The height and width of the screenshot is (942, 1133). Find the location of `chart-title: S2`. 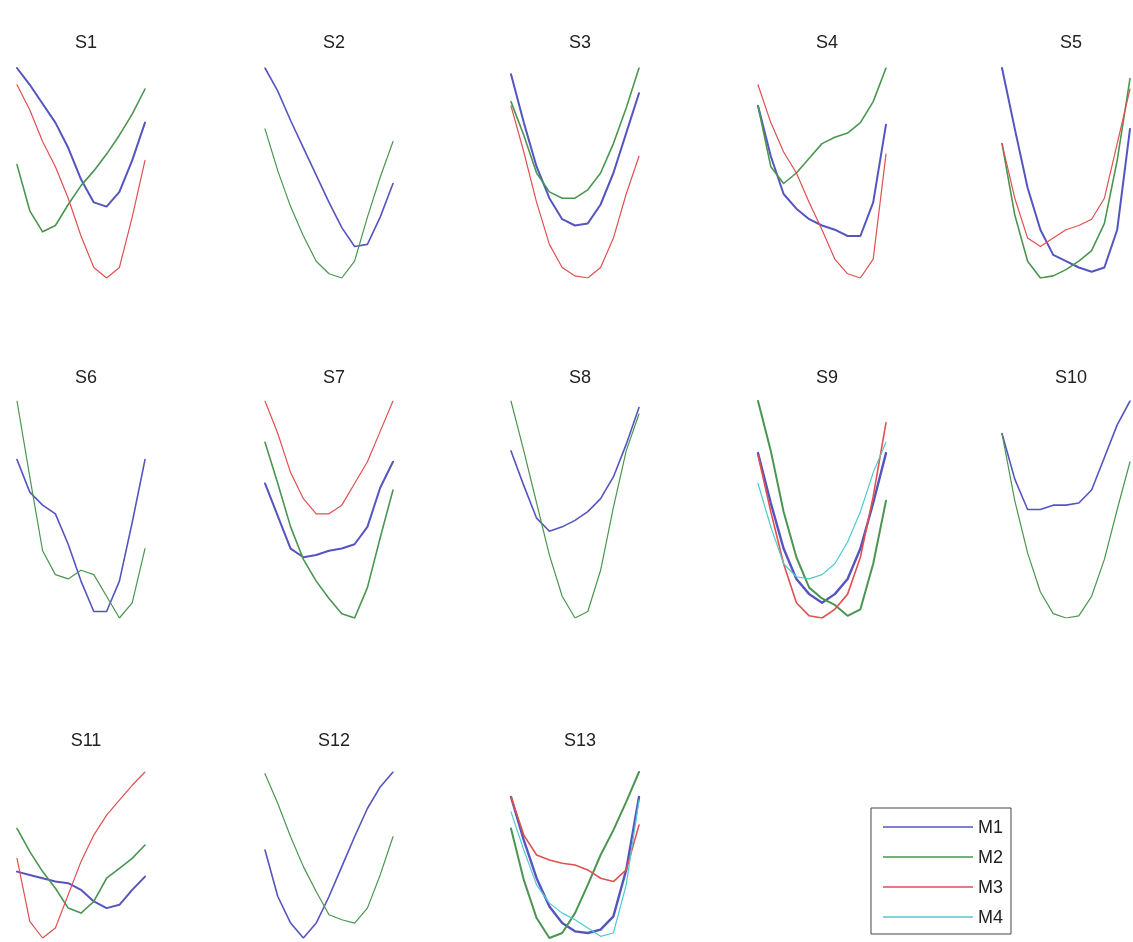

chart-title: S2 is located at coordinates (334, 42).